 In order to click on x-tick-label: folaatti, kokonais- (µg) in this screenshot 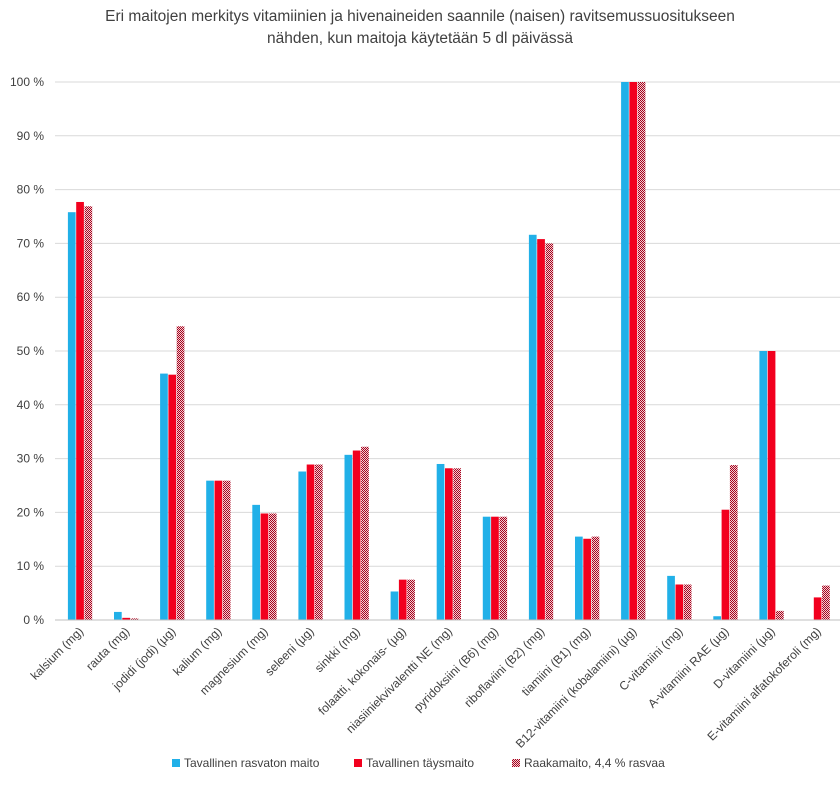, I will do `click(362, 671)`.